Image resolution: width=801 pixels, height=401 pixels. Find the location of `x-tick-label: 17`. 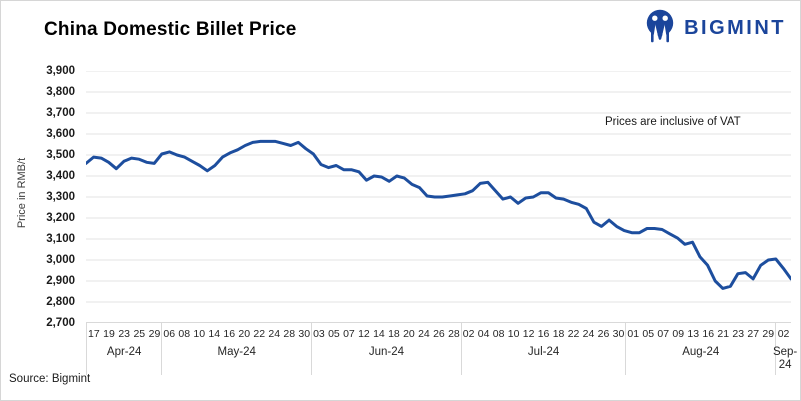

x-tick-label: 17 is located at coordinates (94, 334).